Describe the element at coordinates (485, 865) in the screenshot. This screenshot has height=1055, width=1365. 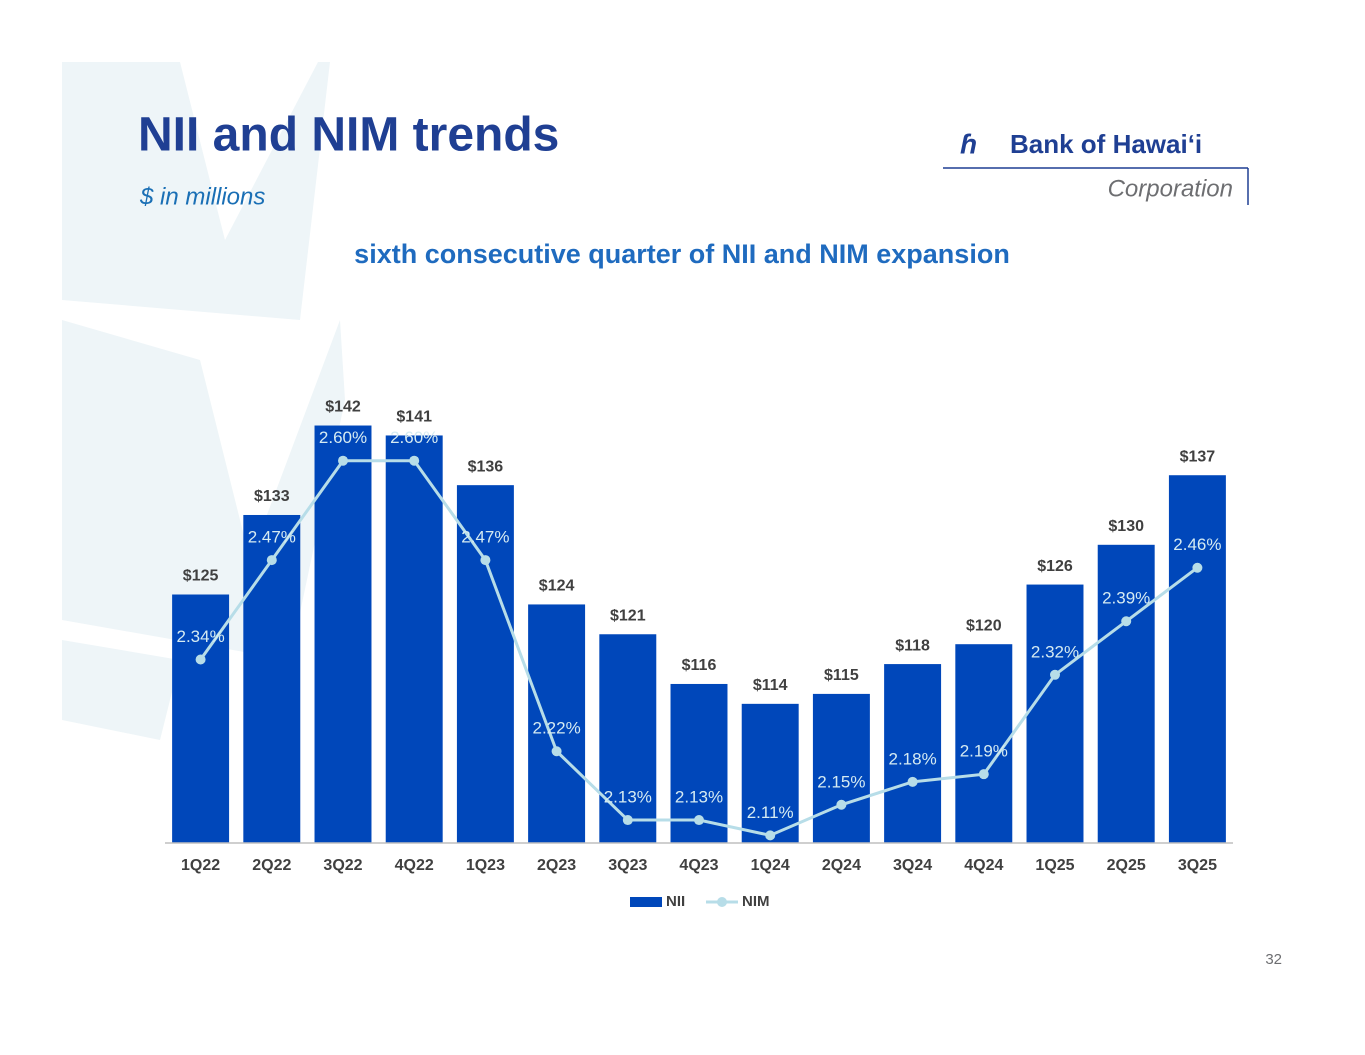
I see `x-tick-label: 1Q23` at that location.